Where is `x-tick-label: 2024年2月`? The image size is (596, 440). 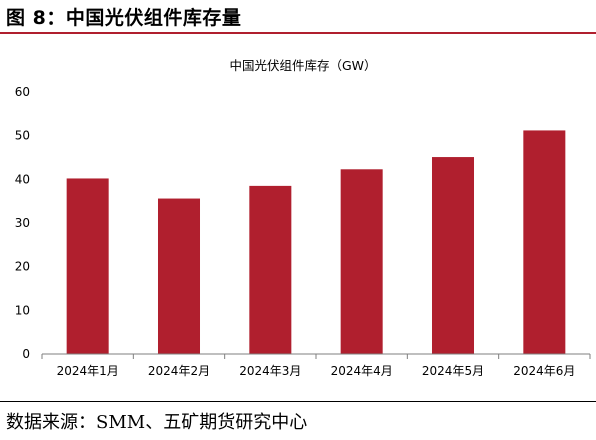
x-tick-label: 2024年2月 is located at coordinates (179, 371).